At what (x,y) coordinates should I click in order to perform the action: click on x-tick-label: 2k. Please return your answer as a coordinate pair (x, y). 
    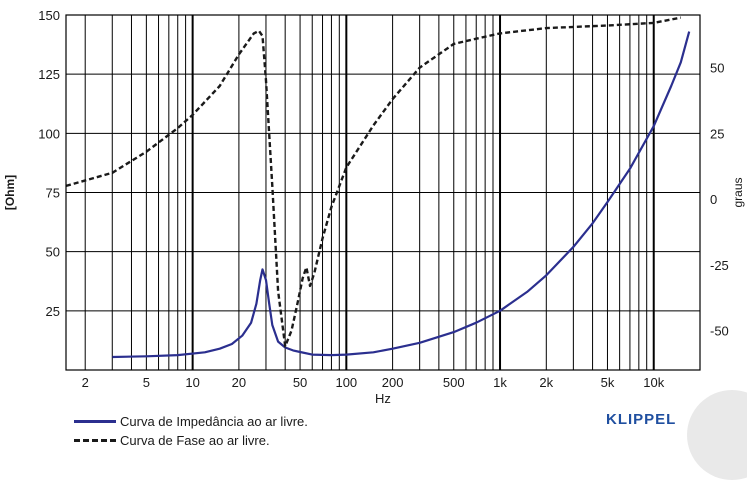
    Looking at the image, I should click on (546, 382).